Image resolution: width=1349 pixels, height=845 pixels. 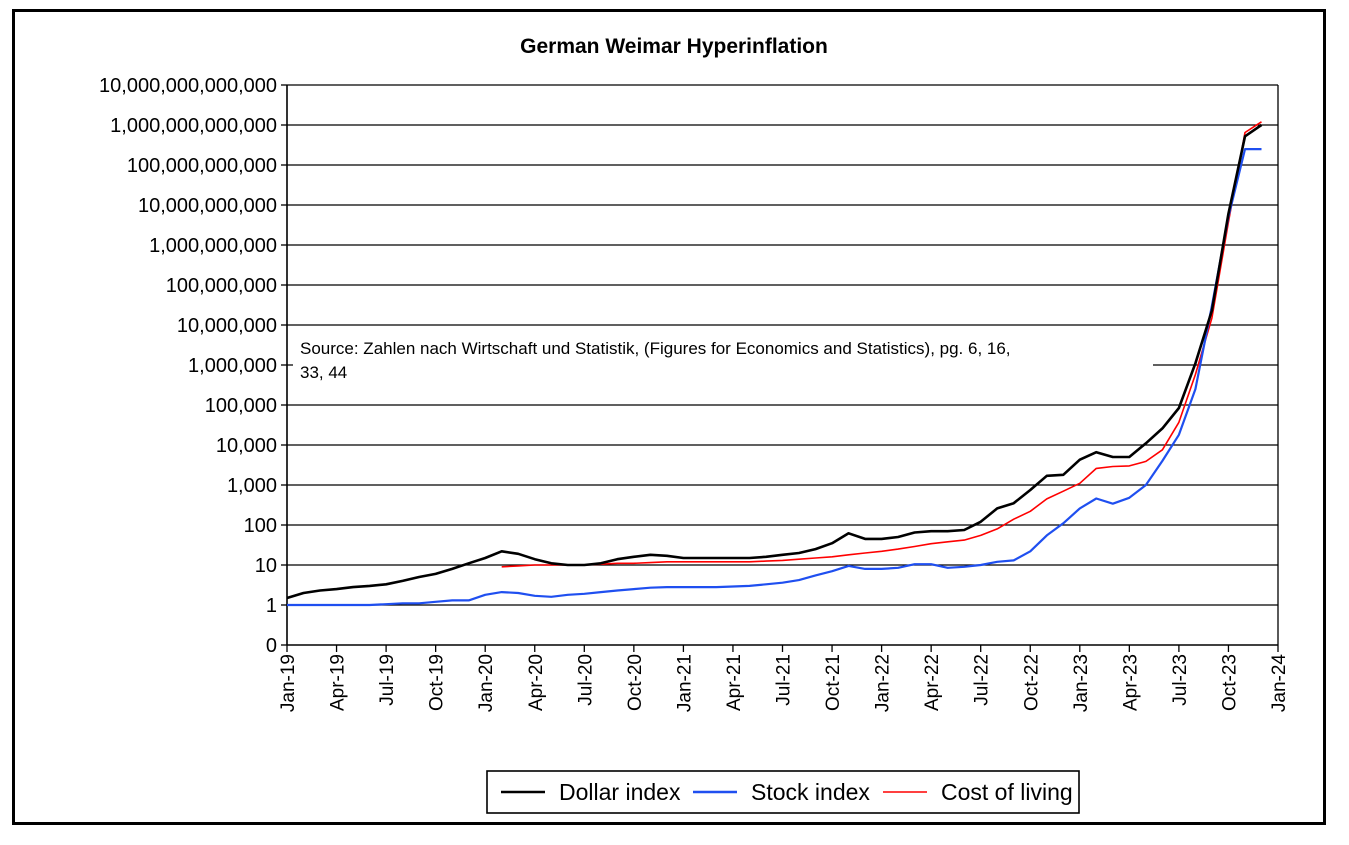 I want to click on x-tick-label: Jan-23, so click(x=1081, y=683).